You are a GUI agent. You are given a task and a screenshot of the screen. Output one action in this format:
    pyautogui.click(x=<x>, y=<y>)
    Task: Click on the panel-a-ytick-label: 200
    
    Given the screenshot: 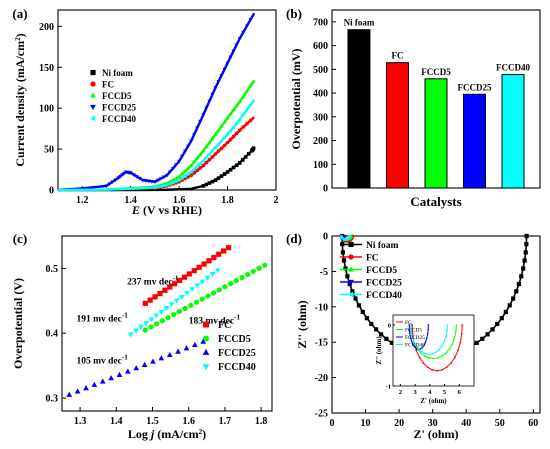 What is the action you would take?
    pyautogui.click(x=46, y=27)
    